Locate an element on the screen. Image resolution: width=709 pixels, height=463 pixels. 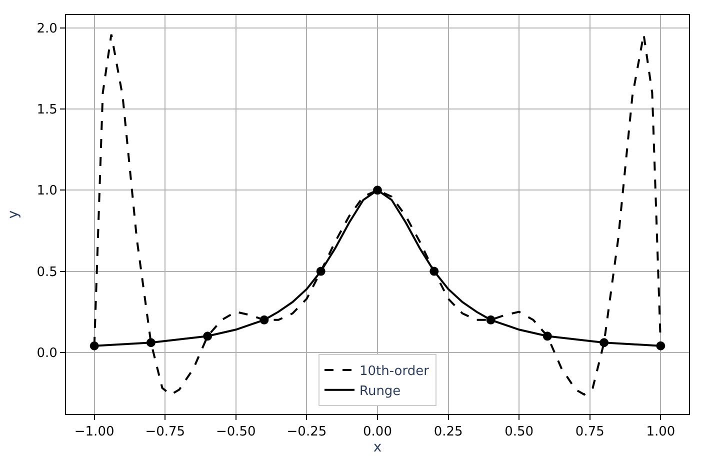
y-tick-label: 2.0 is located at coordinates (47, 29).